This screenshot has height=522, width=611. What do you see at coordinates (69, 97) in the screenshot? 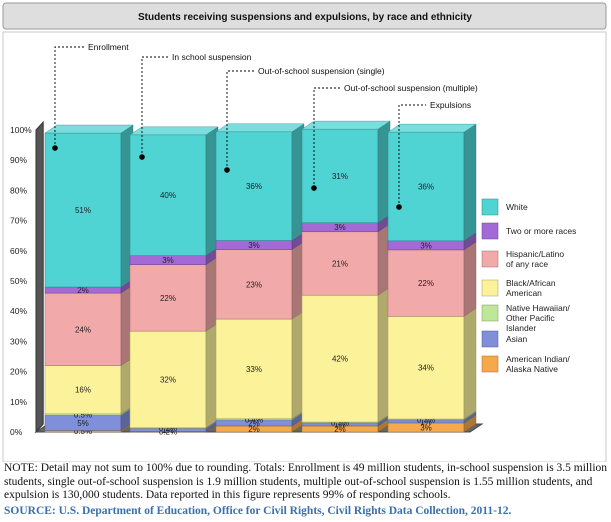
I see `callout-line-enrollment` at bounding box center [69, 97].